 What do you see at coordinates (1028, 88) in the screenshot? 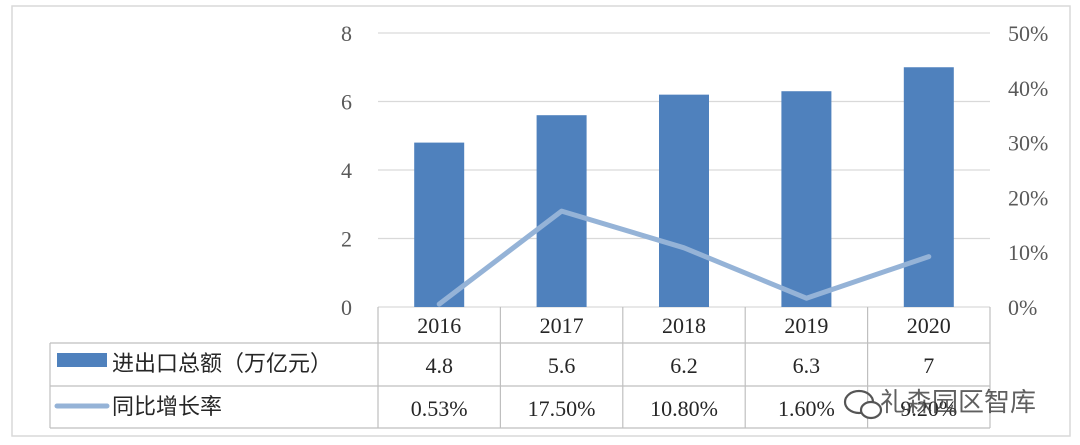
I see `right-tick-label: 40%` at bounding box center [1028, 88].